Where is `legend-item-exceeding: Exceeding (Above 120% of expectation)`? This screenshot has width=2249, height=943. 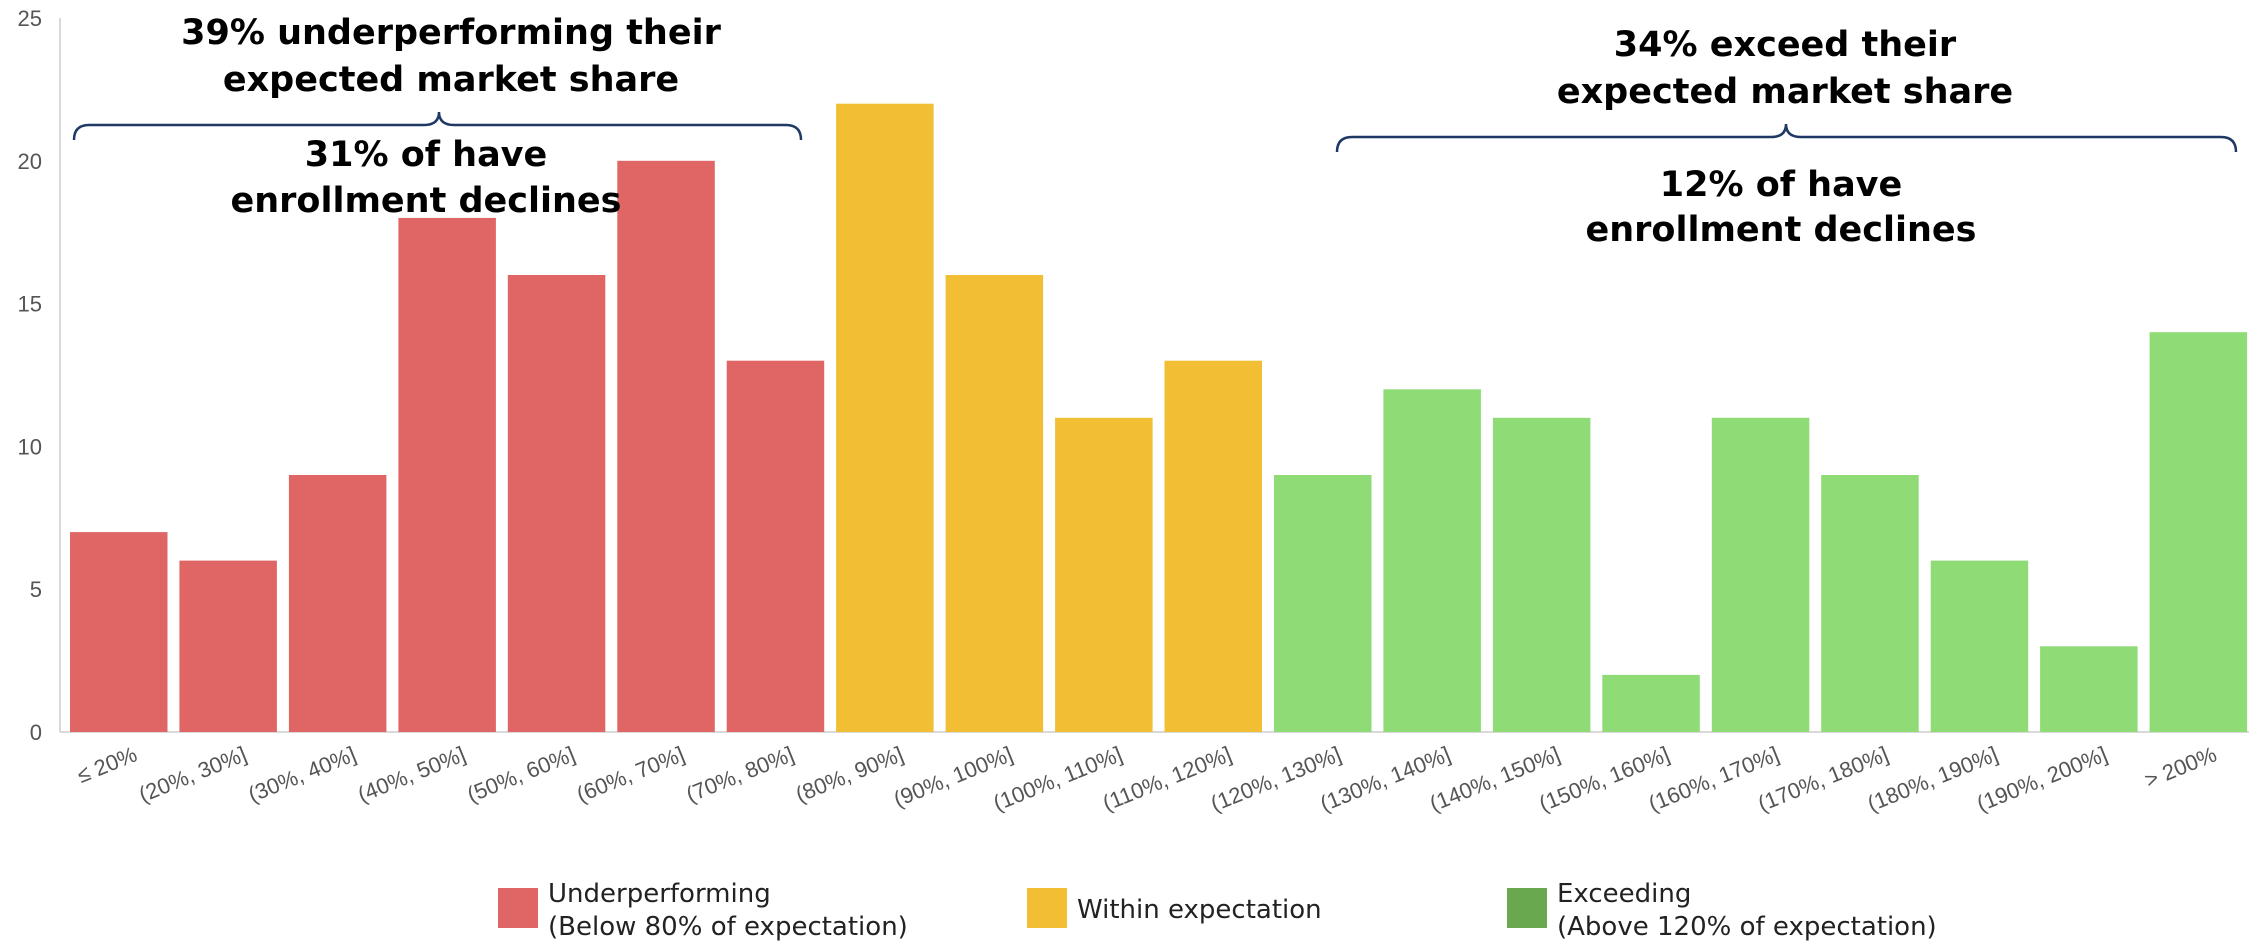
legend-item-exceeding: Exceeding (Above 120% of expectation) is located at coordinates (1722, 910).